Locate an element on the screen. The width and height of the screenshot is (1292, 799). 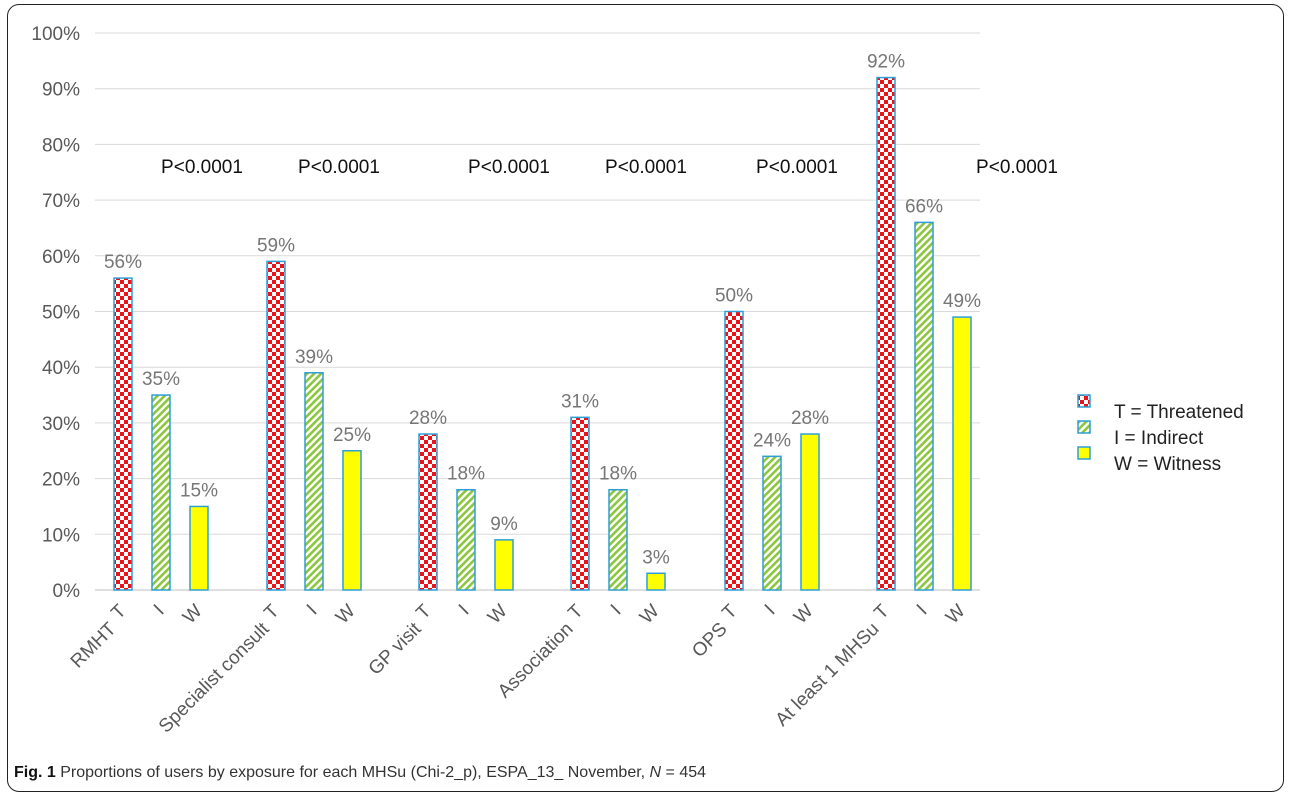
data-label: 9% is located at coordinates (504, 524).